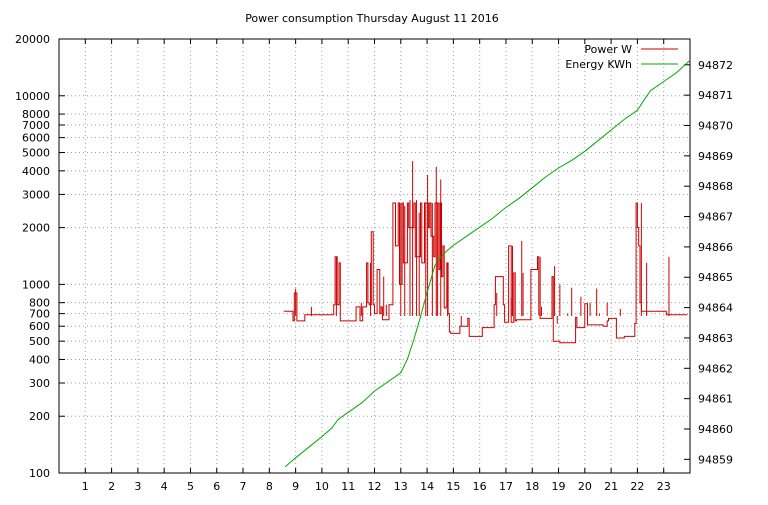 This screenshot has height=505, width=768. What do you see at coordinates (664, 486) in the screenshot?
I see `x-tick-label: 23` at bounding box center [664, 486].